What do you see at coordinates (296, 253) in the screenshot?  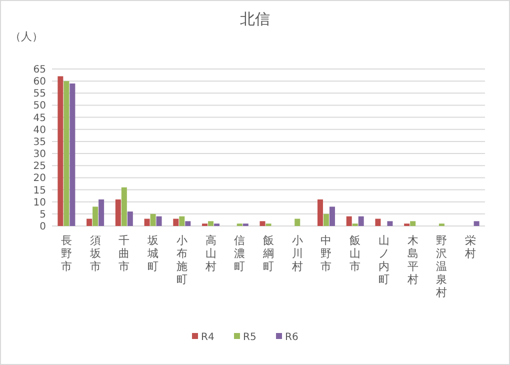 I see `x-tick-label: 小川村` at bounding box center [296, 253].